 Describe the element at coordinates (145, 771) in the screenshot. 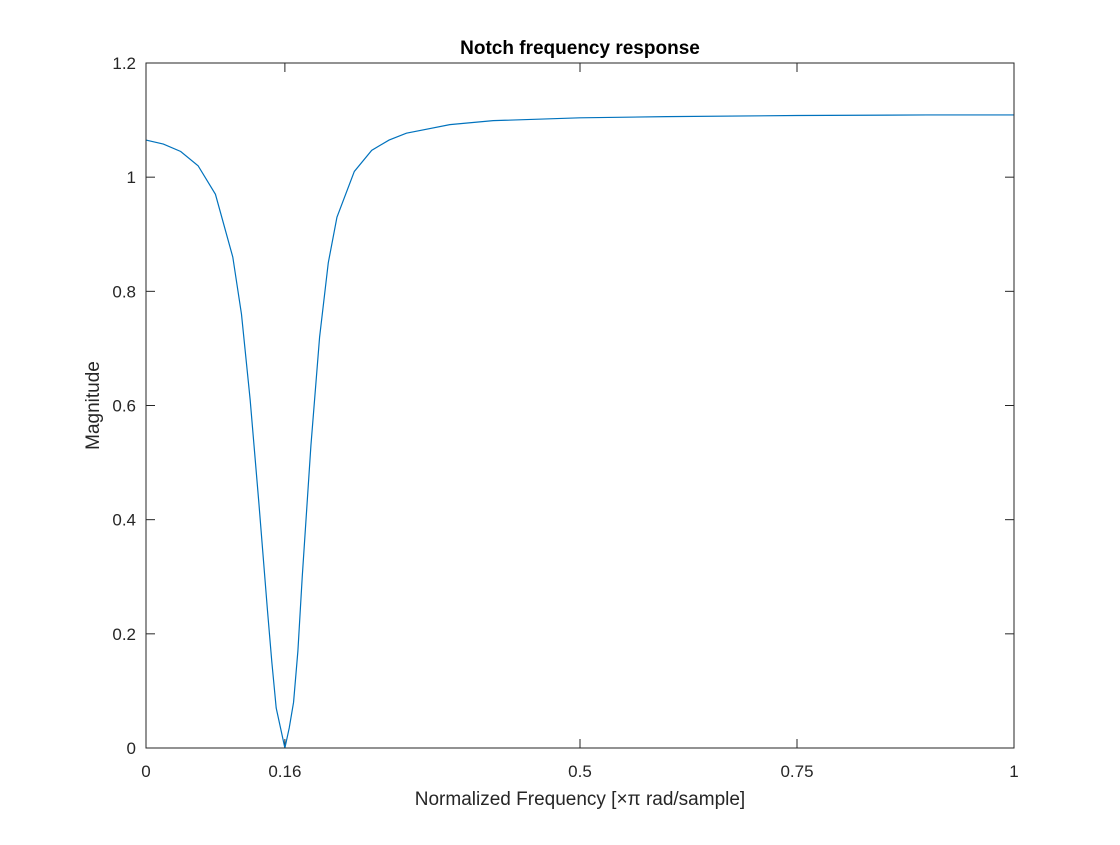

I see `x-tick-label: 0` at that location.